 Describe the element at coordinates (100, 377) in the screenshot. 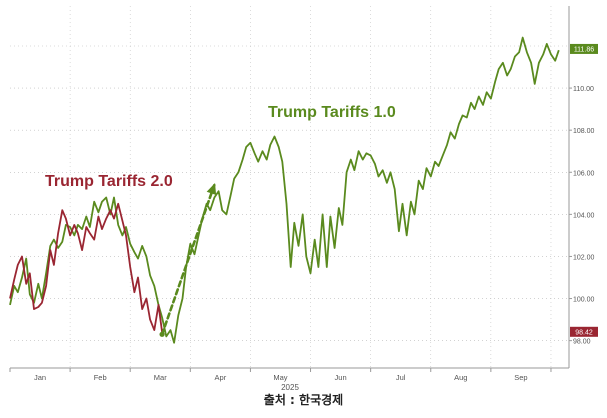

I see `x-tick-label: Feb` at that location.